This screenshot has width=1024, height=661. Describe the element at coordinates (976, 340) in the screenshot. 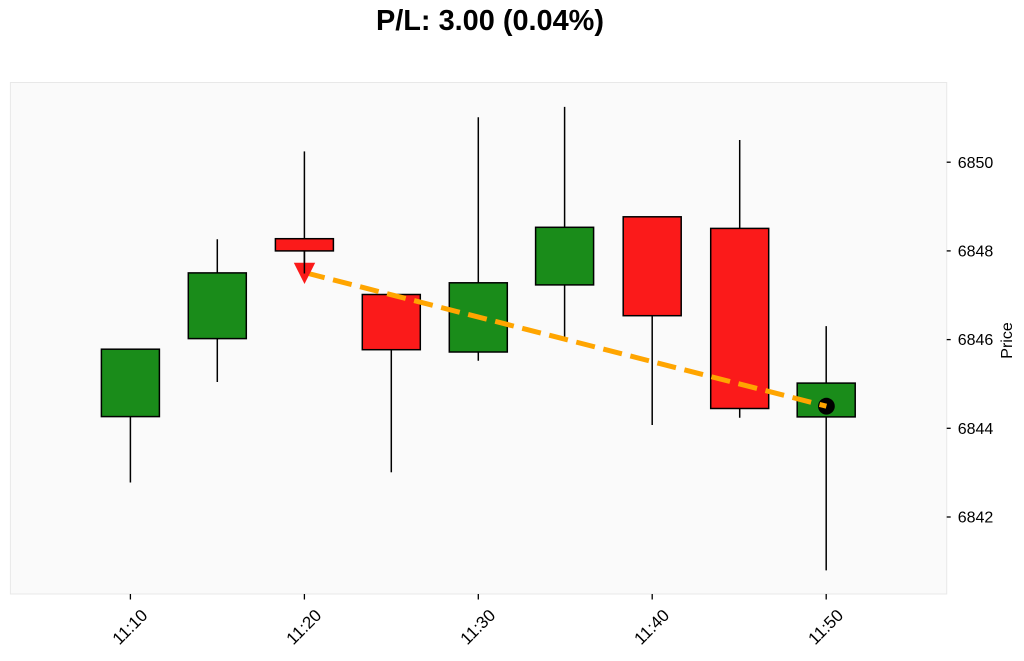

I see `svg-text: 6846` at that location.